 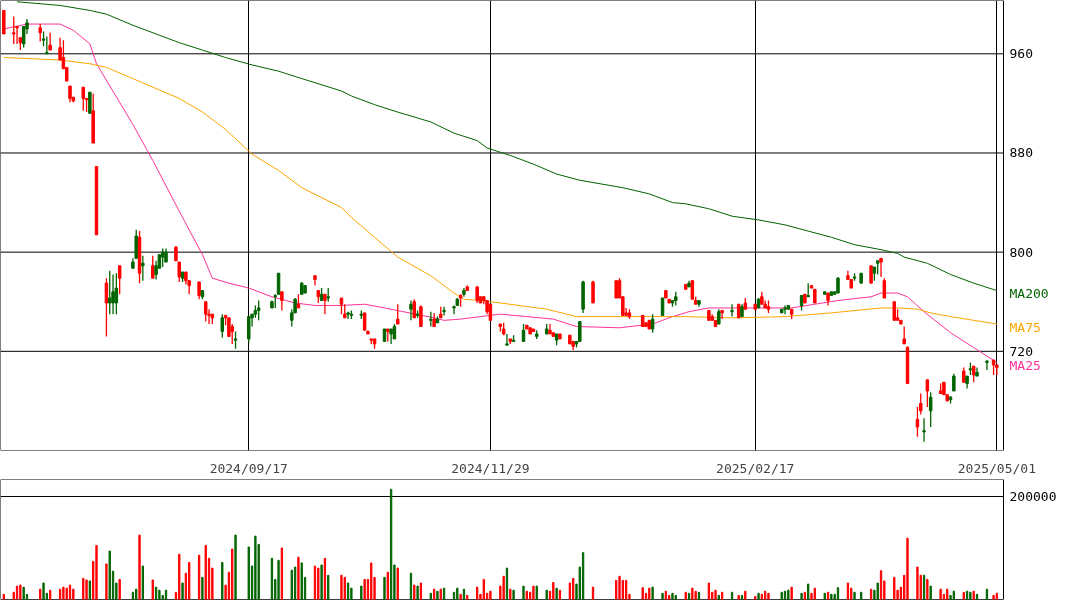 I want to click on x-tick-label: 2025/02/17, so click(x=755, y=468).